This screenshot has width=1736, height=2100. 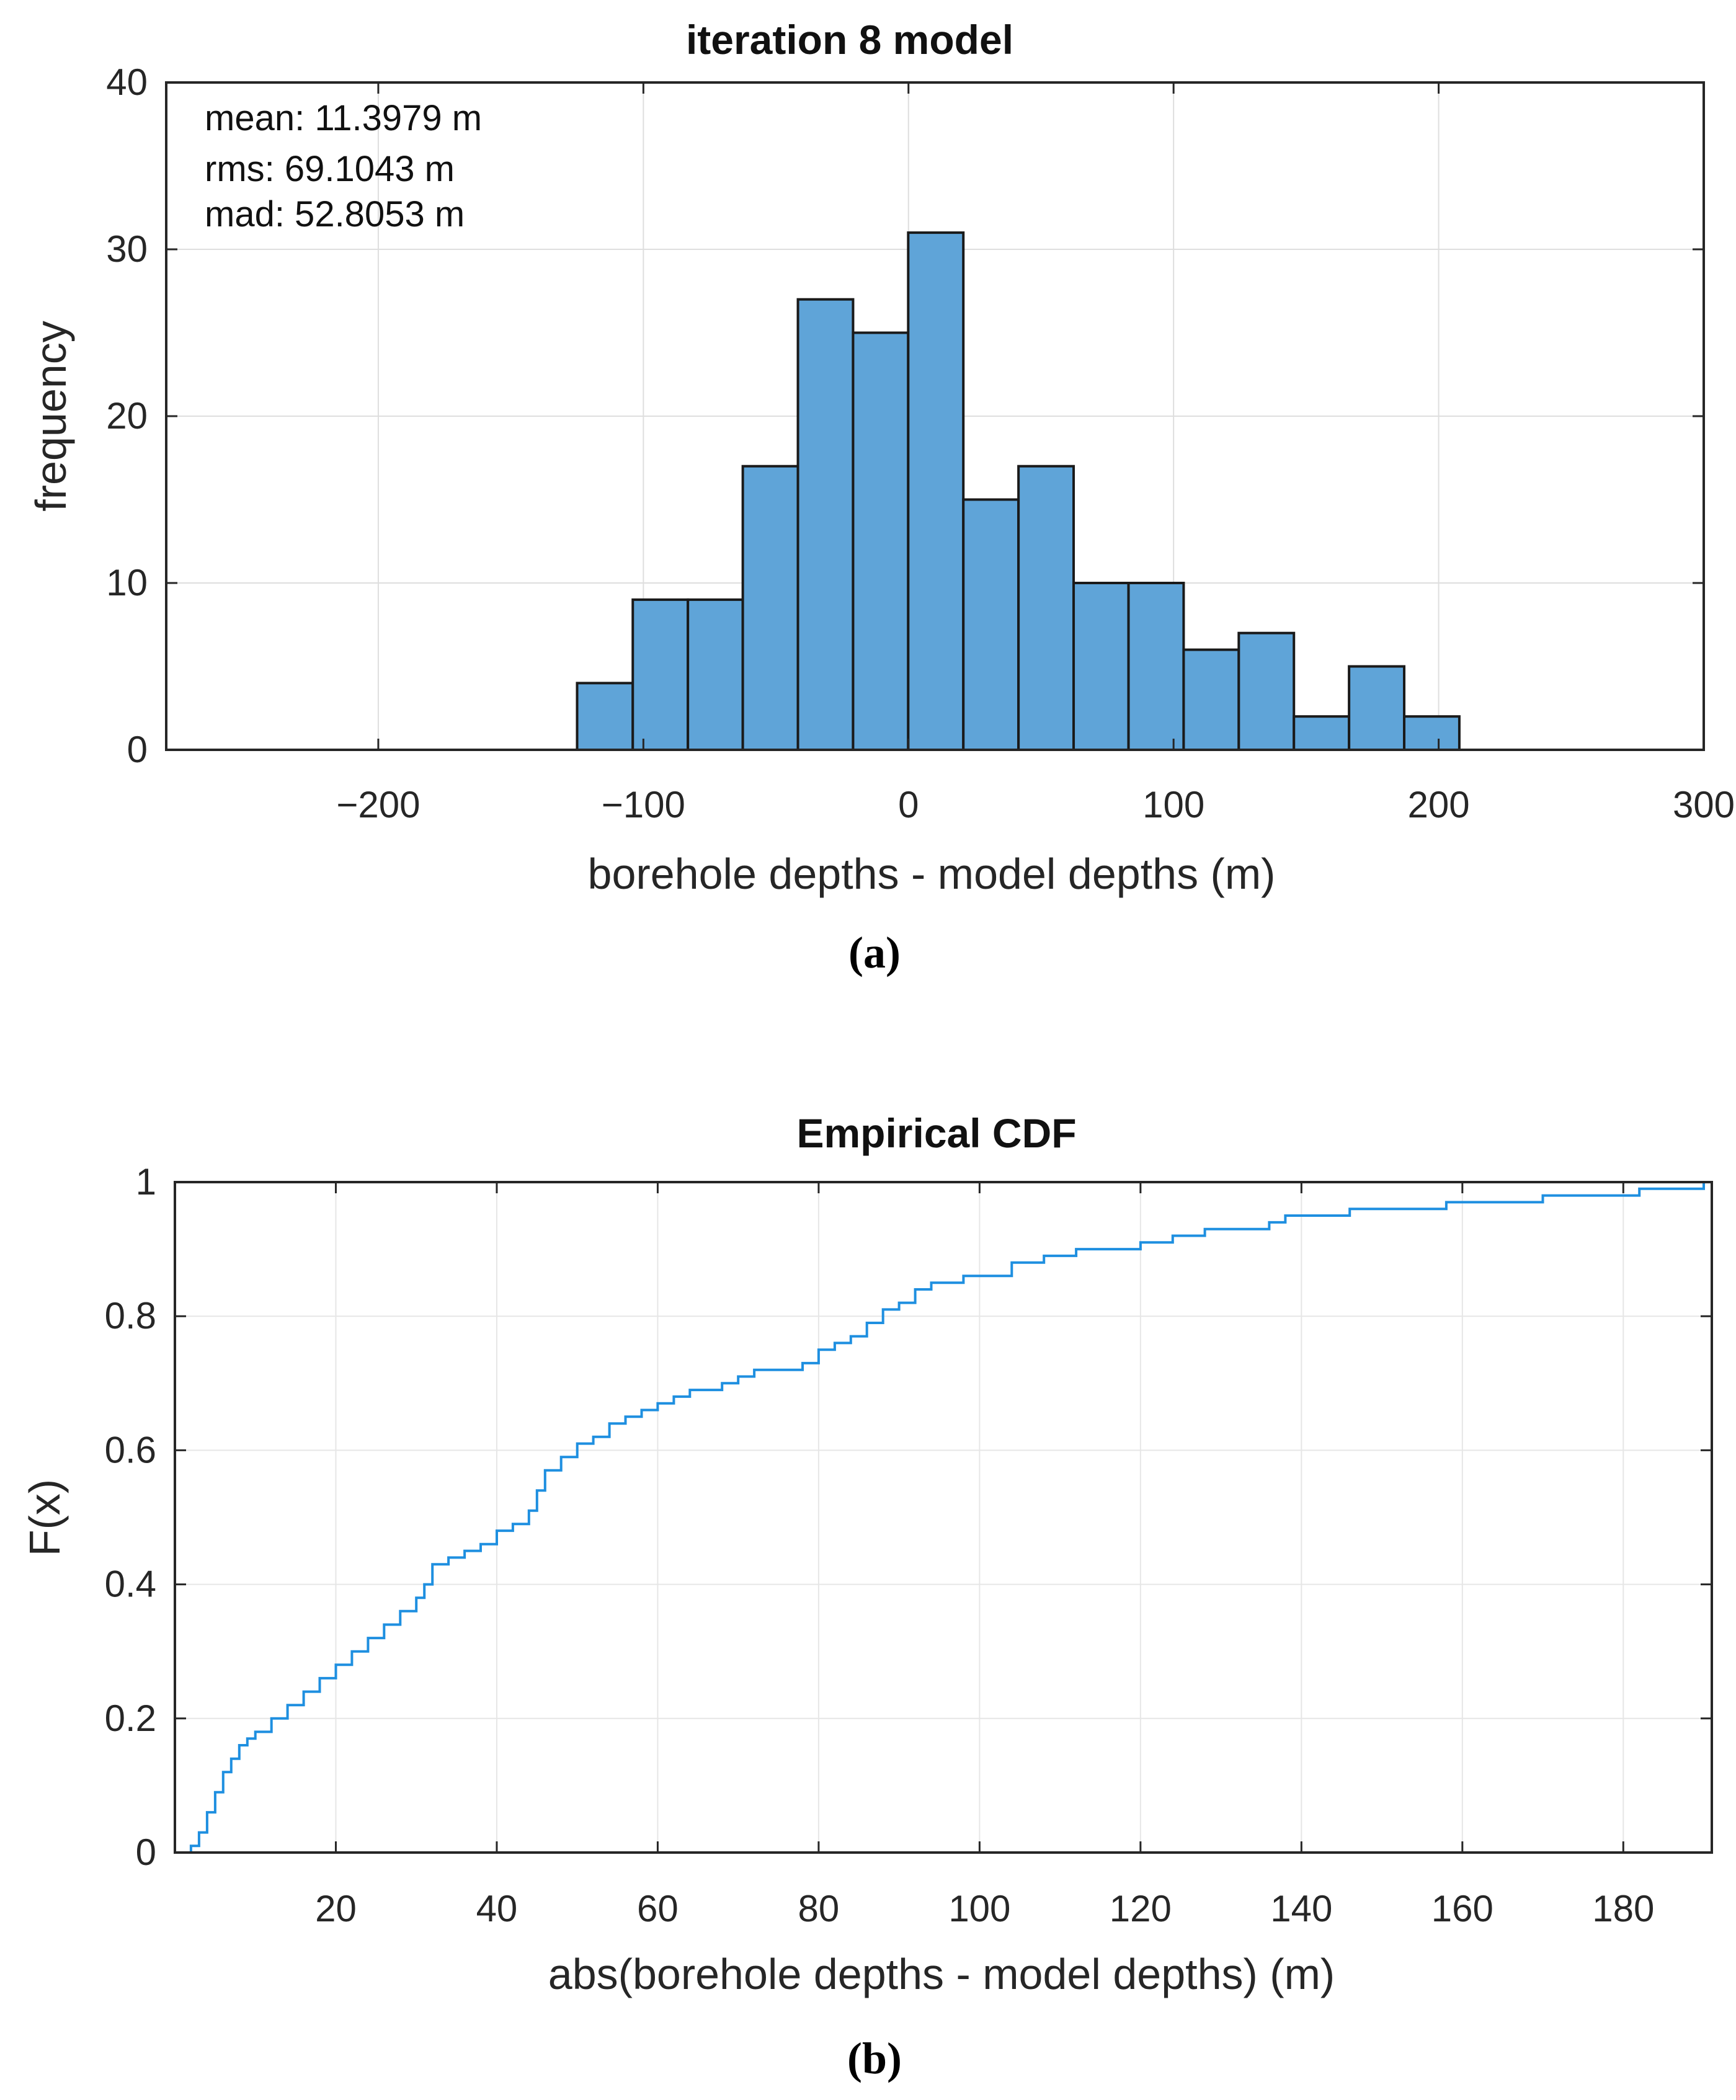 What do you see at coordinates (908, 804) in the screenshot?
I see `histogram-x-tick-label: 0` at bounding box center [908, 804].